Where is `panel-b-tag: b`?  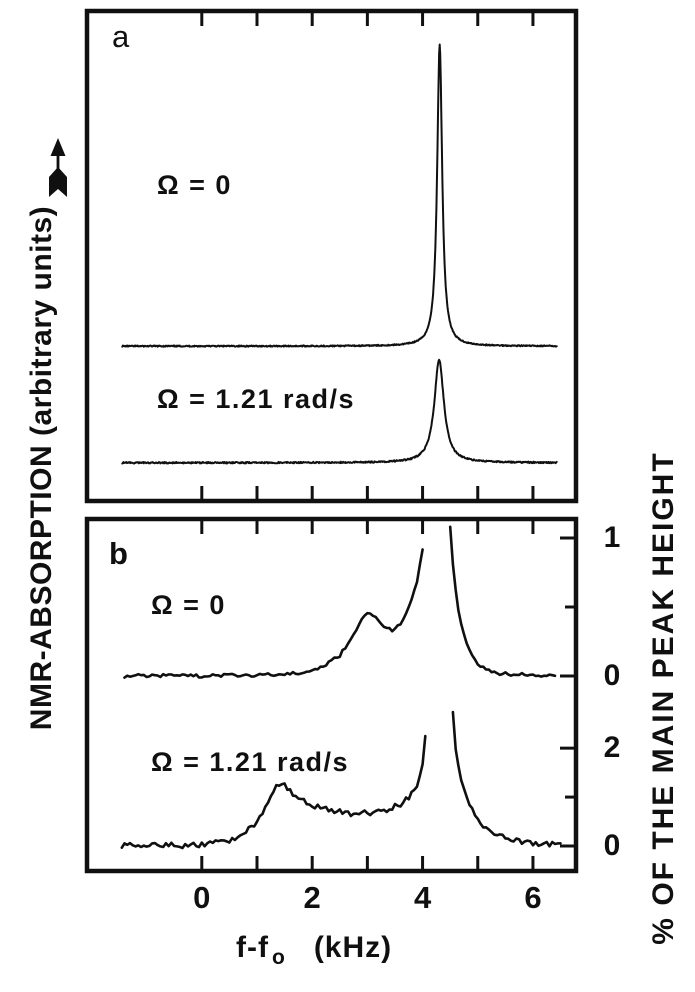
panel-b-tag: b is located at coordinates (118, 553).